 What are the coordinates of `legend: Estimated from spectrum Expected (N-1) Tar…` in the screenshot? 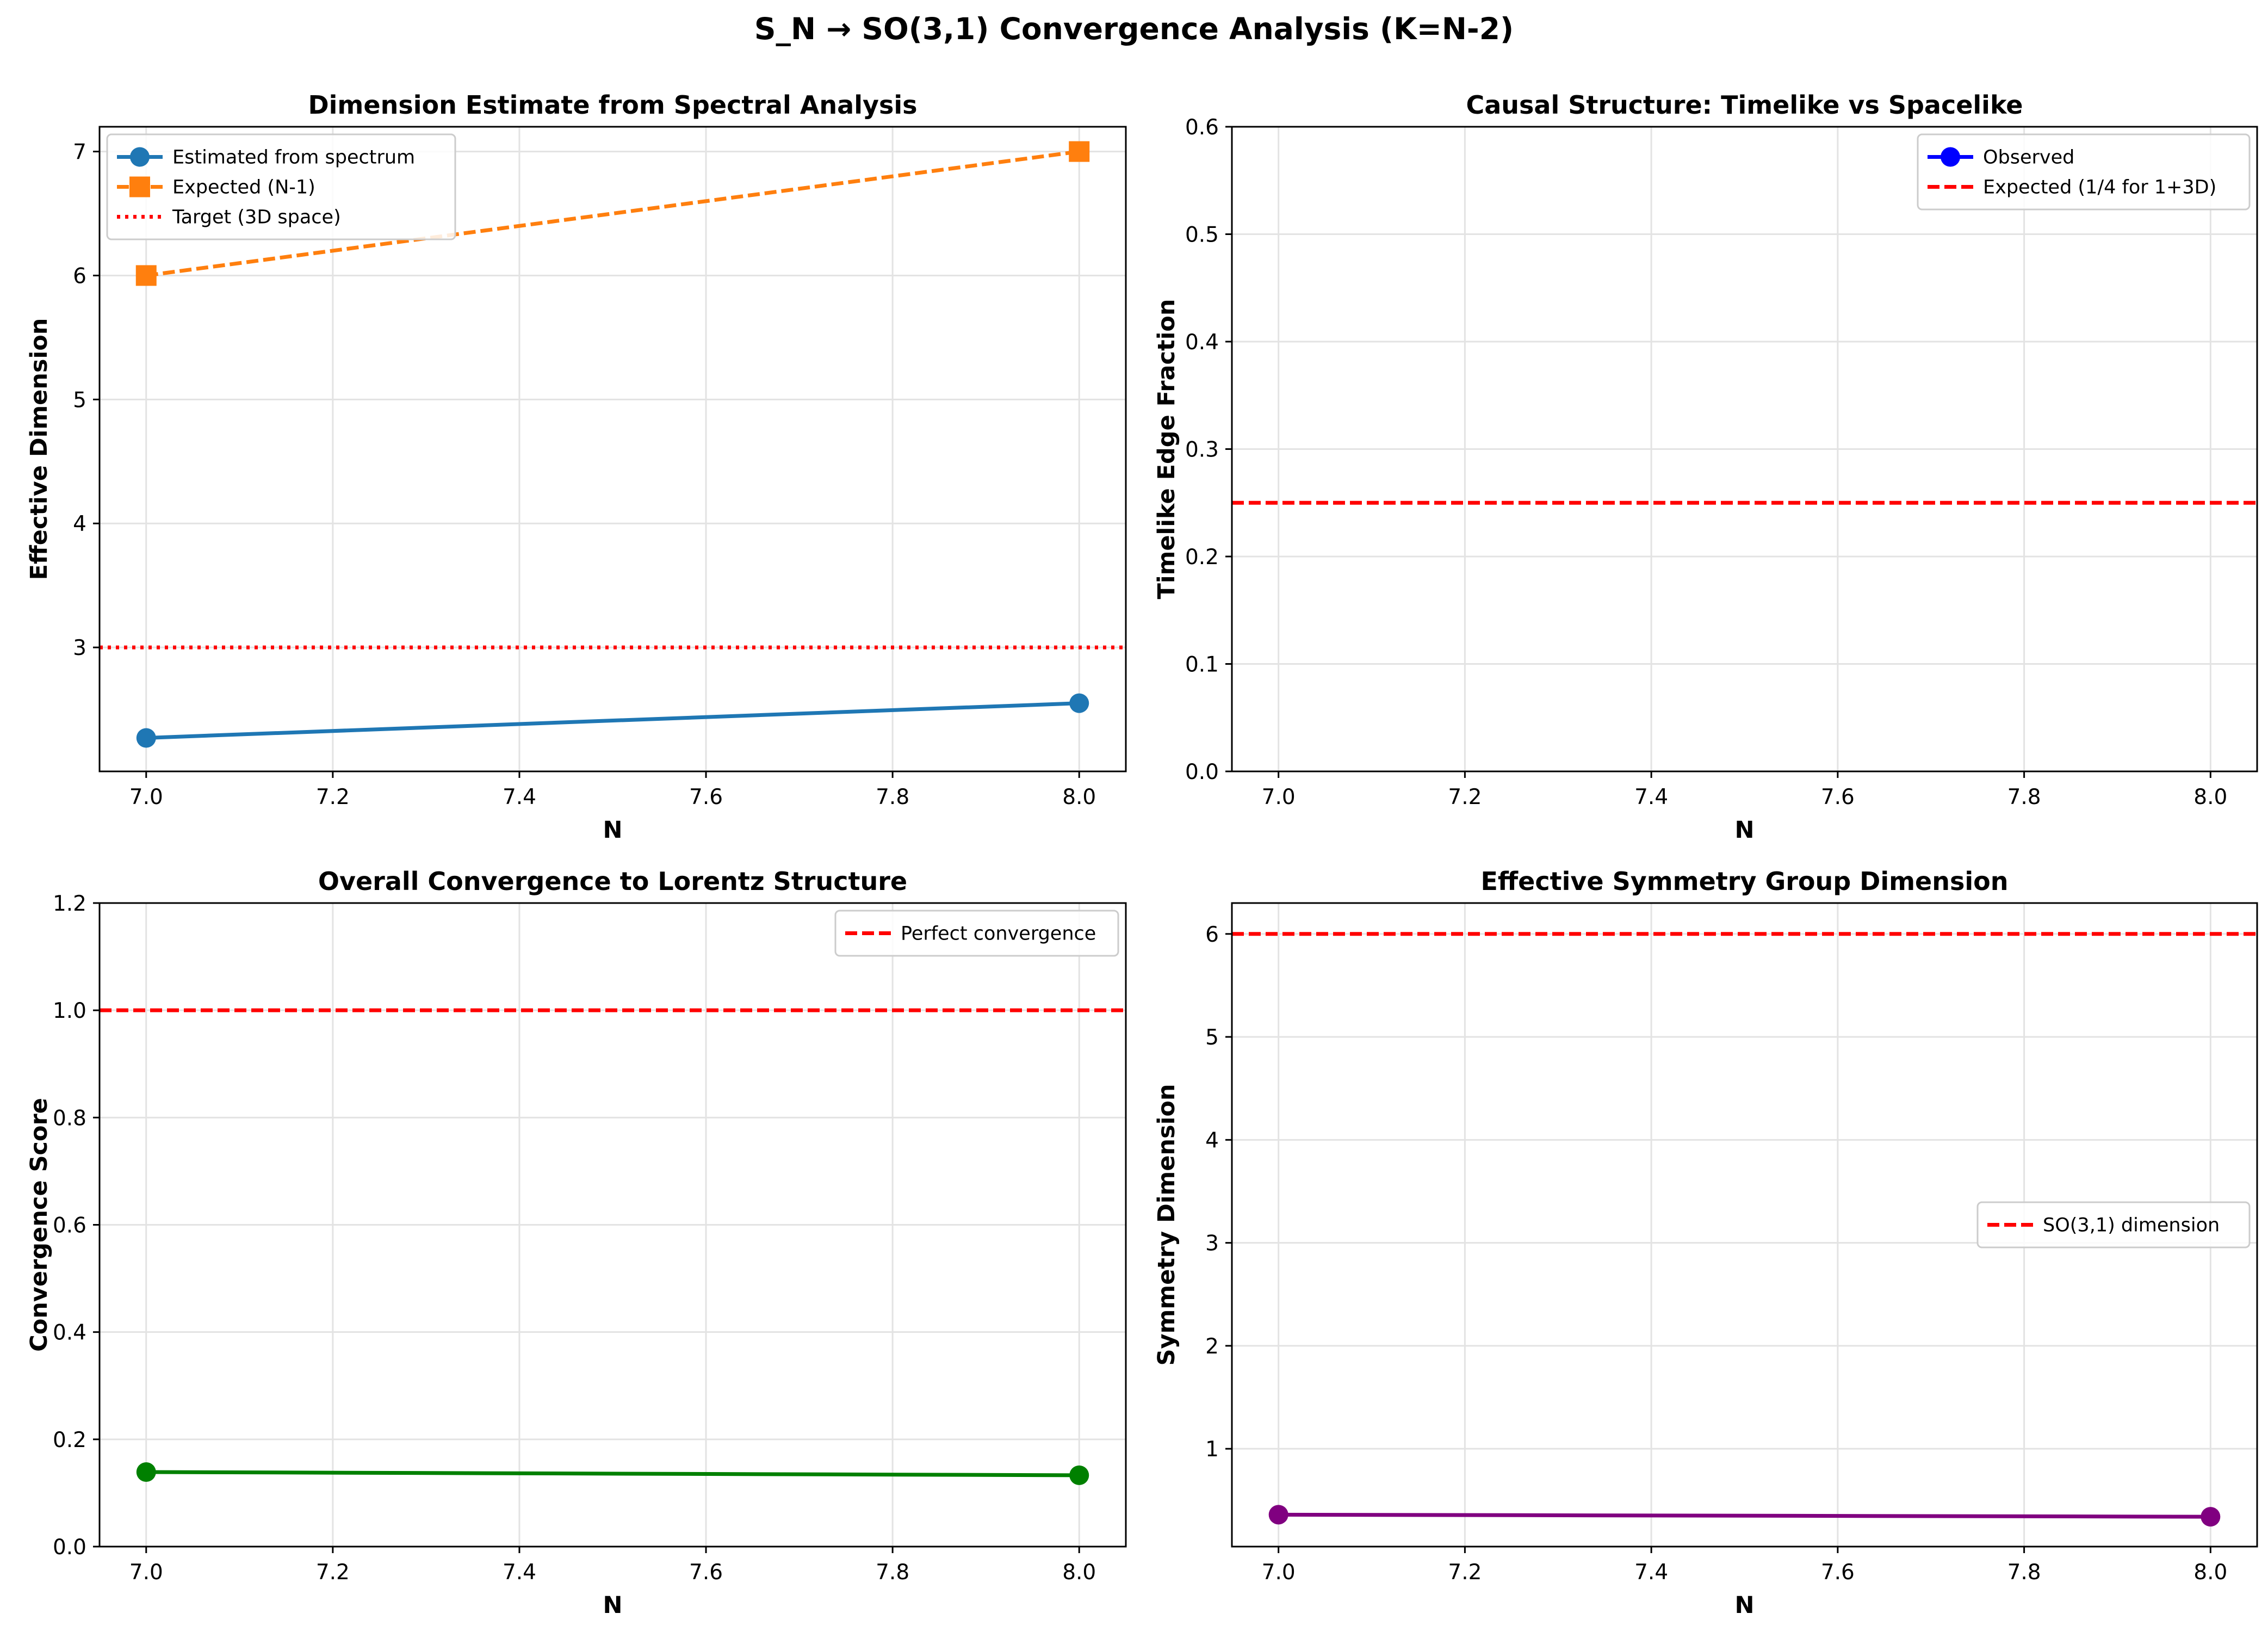 It's located at (281, 186).